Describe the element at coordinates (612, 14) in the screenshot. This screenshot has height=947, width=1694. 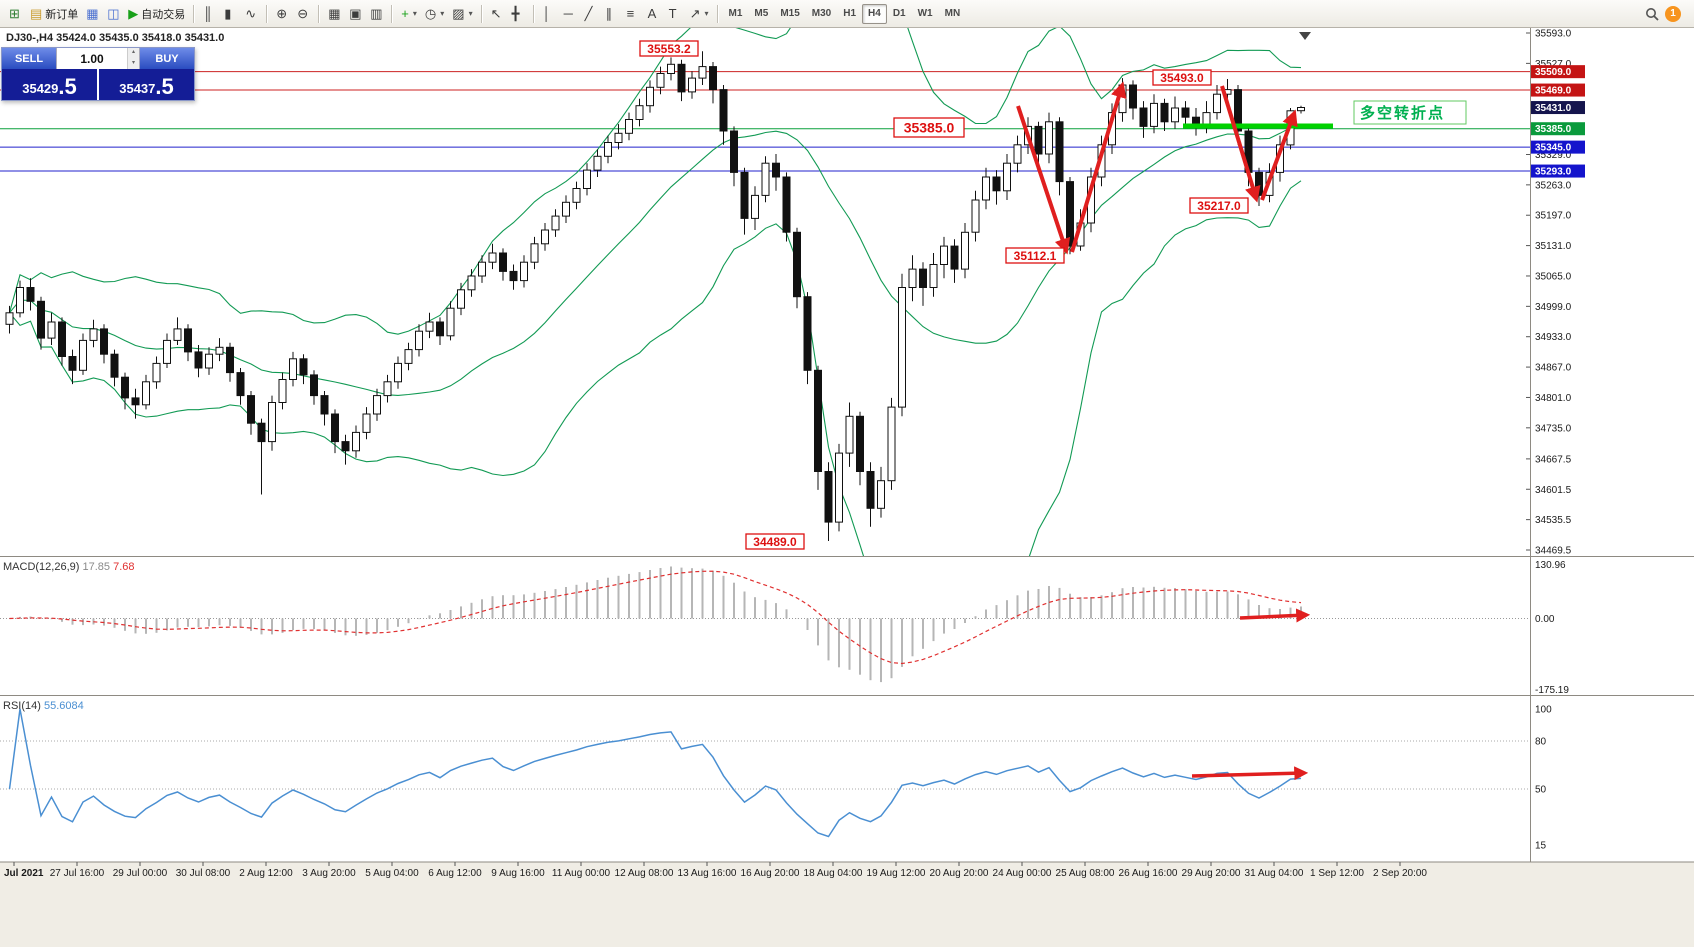
I see `channel-tool: ∥` at that location.